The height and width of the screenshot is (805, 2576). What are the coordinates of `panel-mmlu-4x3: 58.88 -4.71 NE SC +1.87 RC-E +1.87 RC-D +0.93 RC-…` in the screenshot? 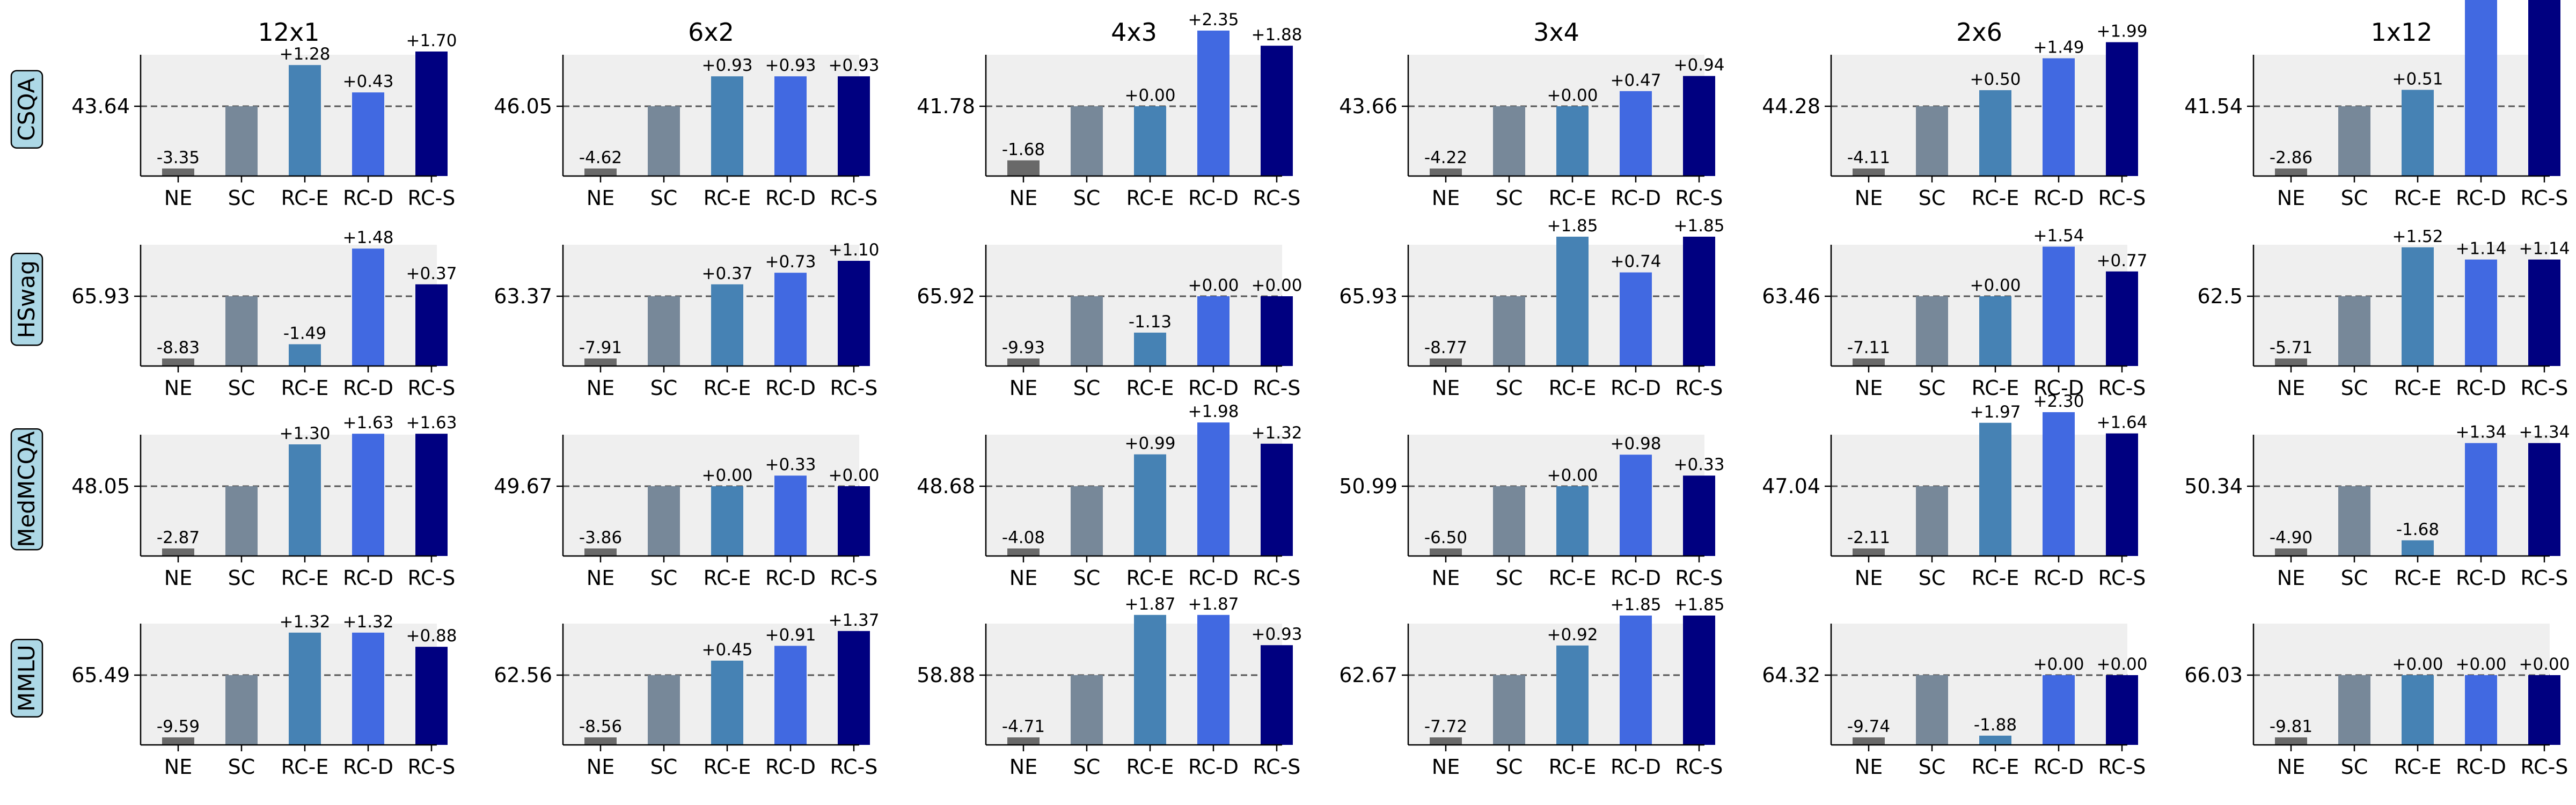 It's located at (1109, 687).